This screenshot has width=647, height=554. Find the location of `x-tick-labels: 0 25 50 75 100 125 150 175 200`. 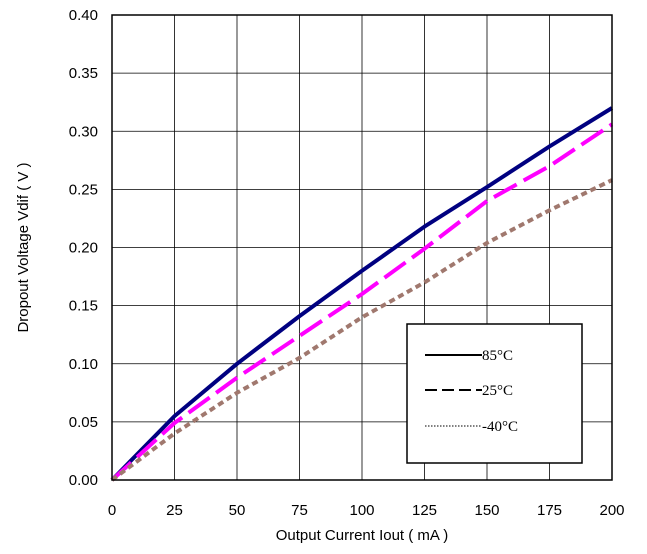

x-tick-labels: 0 25 50 75 100 125 150 175 200 is located at coordinates (366, 510).